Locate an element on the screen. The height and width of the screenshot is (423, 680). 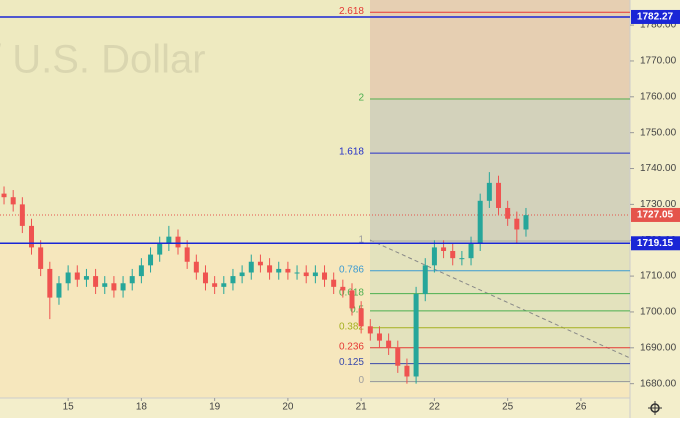
trend-line is located at coordinates (500, 299).